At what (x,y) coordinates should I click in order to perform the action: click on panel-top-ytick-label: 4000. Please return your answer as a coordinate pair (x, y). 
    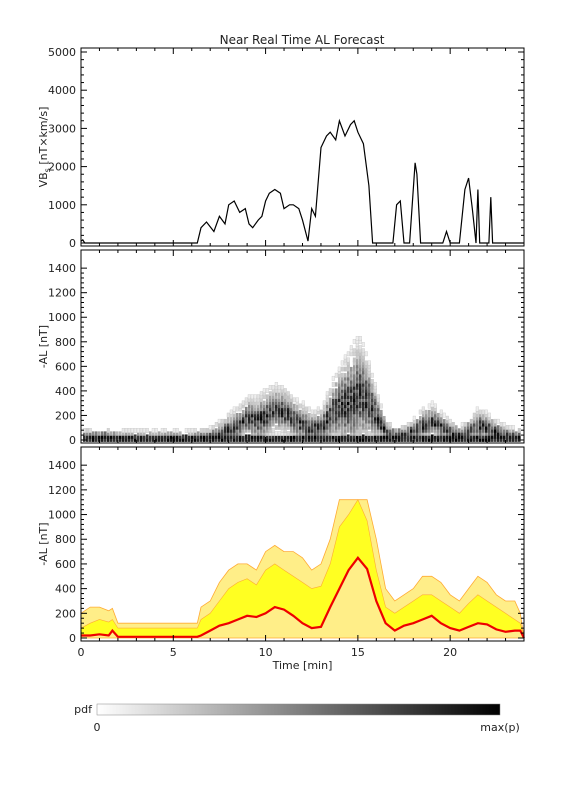
    Looking at the image, I should click on (62, 90).